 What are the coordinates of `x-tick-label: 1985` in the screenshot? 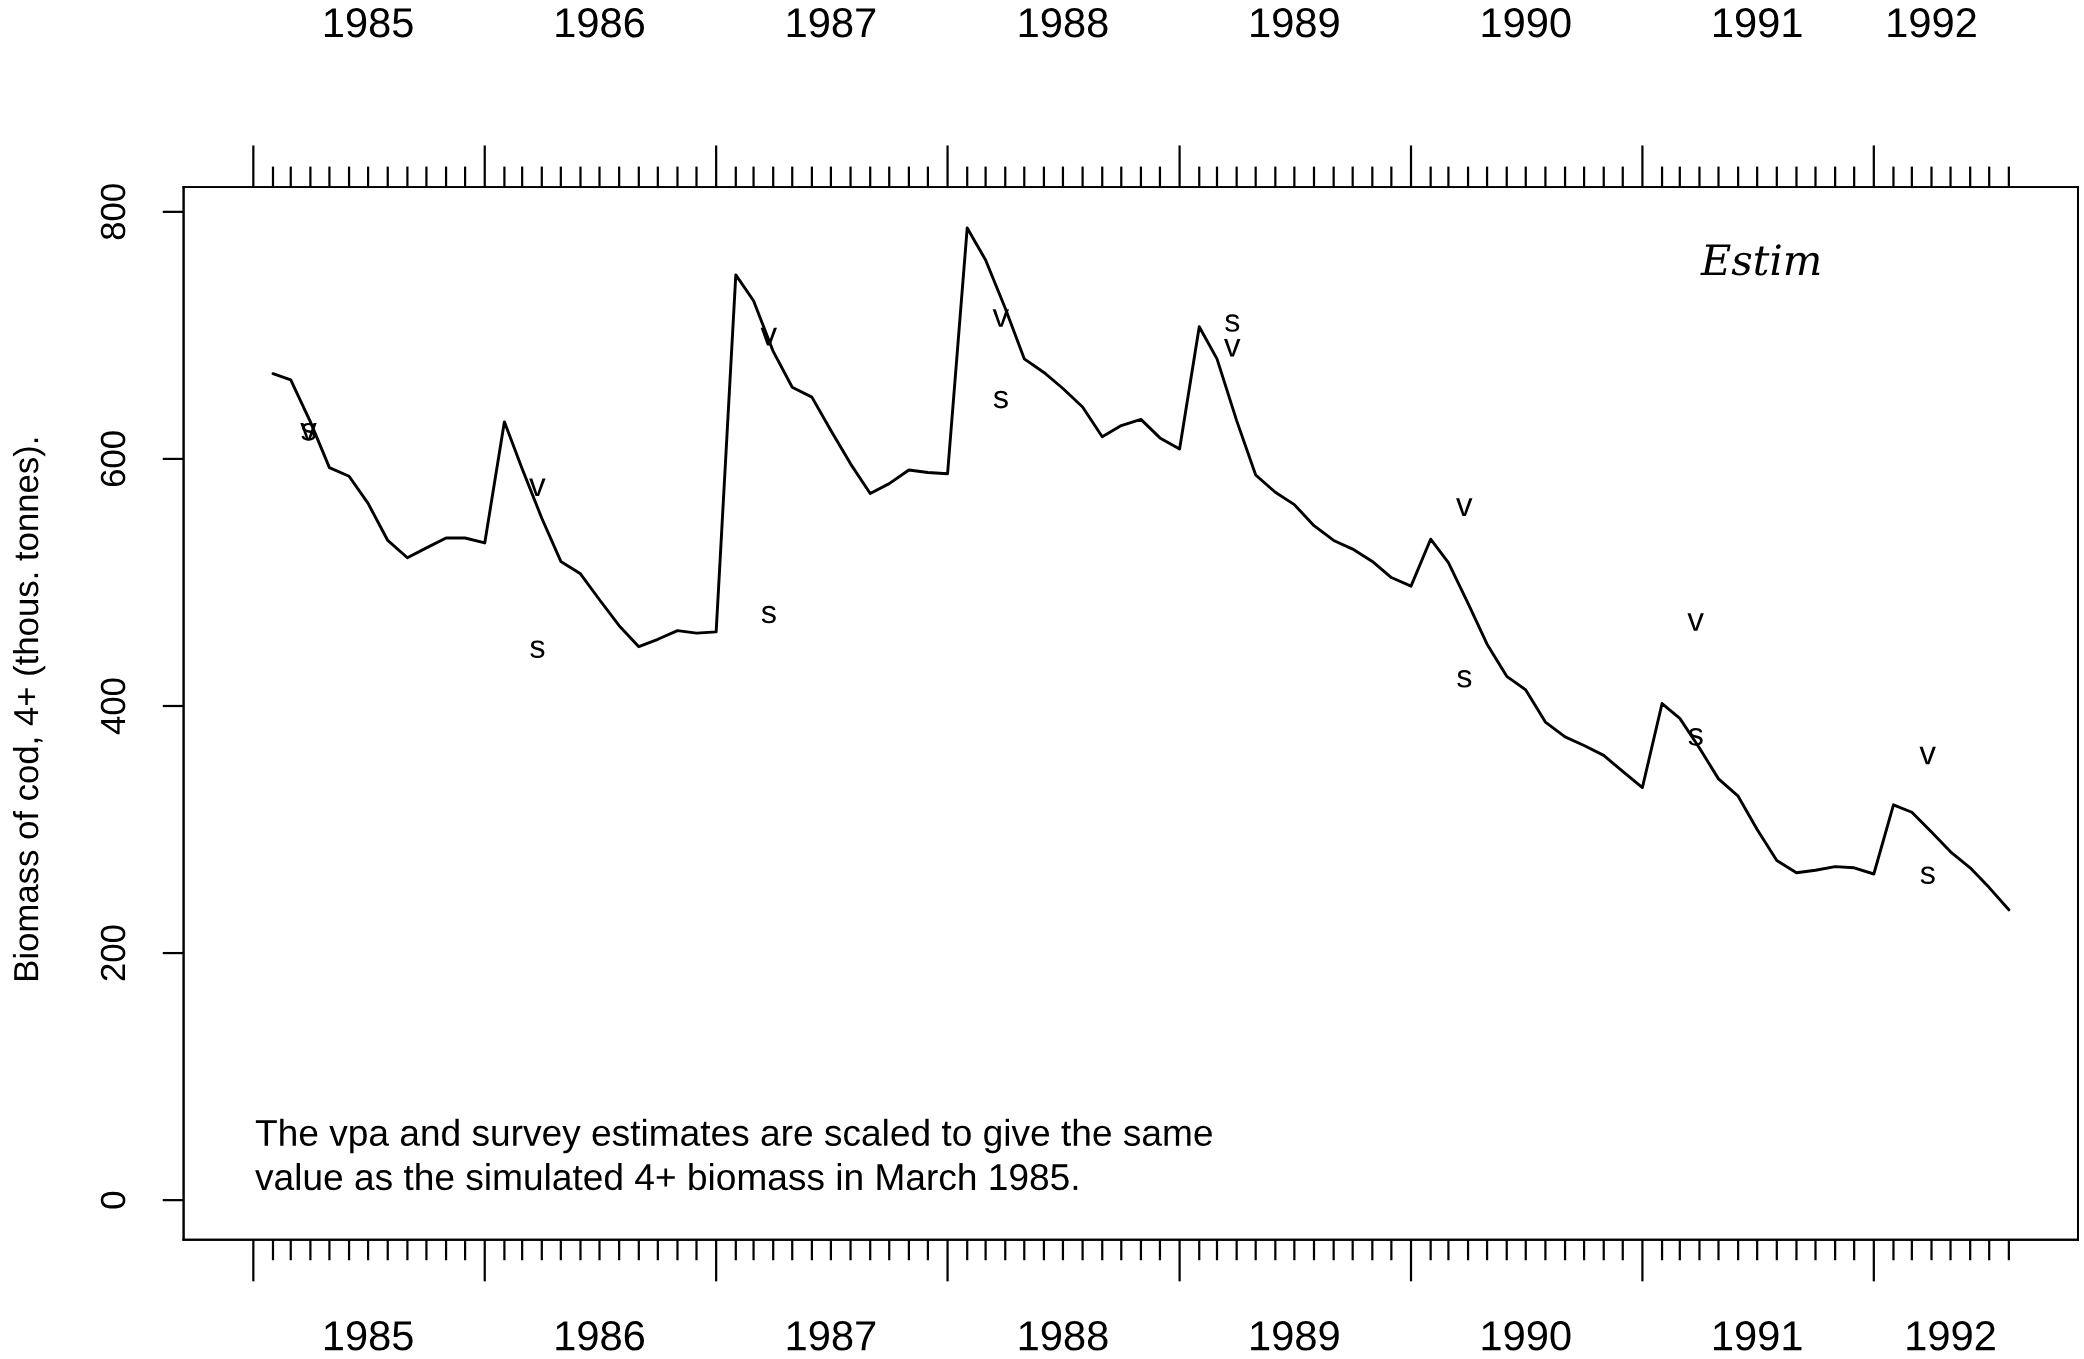 It's located at (368, 1336).